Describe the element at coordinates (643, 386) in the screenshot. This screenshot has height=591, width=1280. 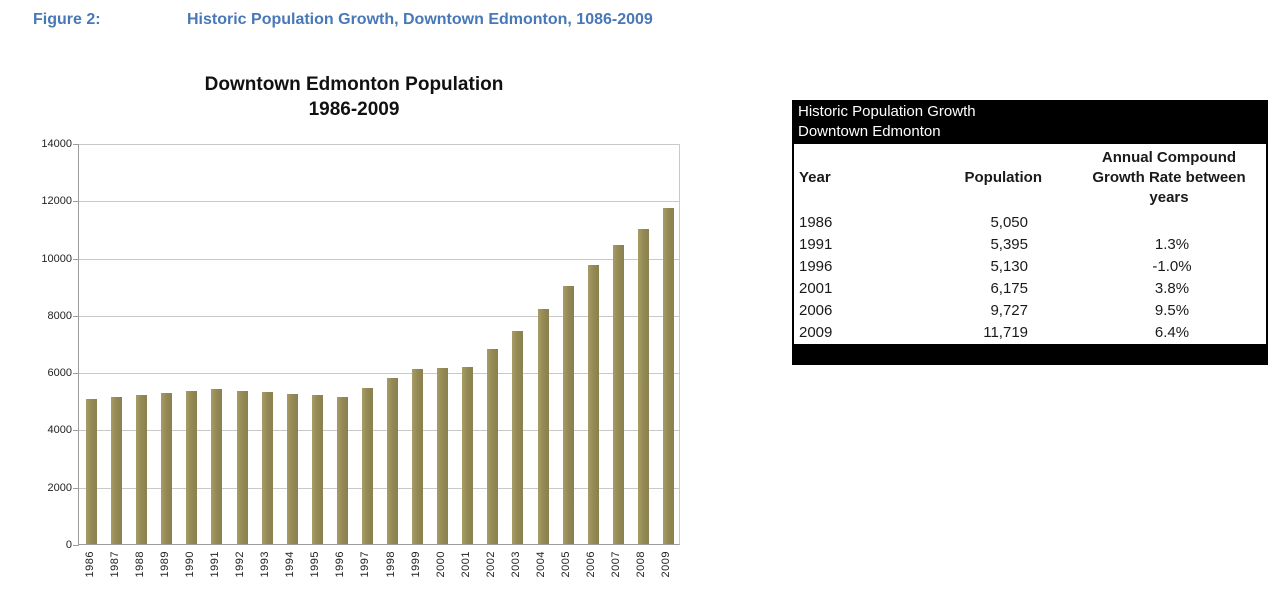
I see `bar-2008` at that location.